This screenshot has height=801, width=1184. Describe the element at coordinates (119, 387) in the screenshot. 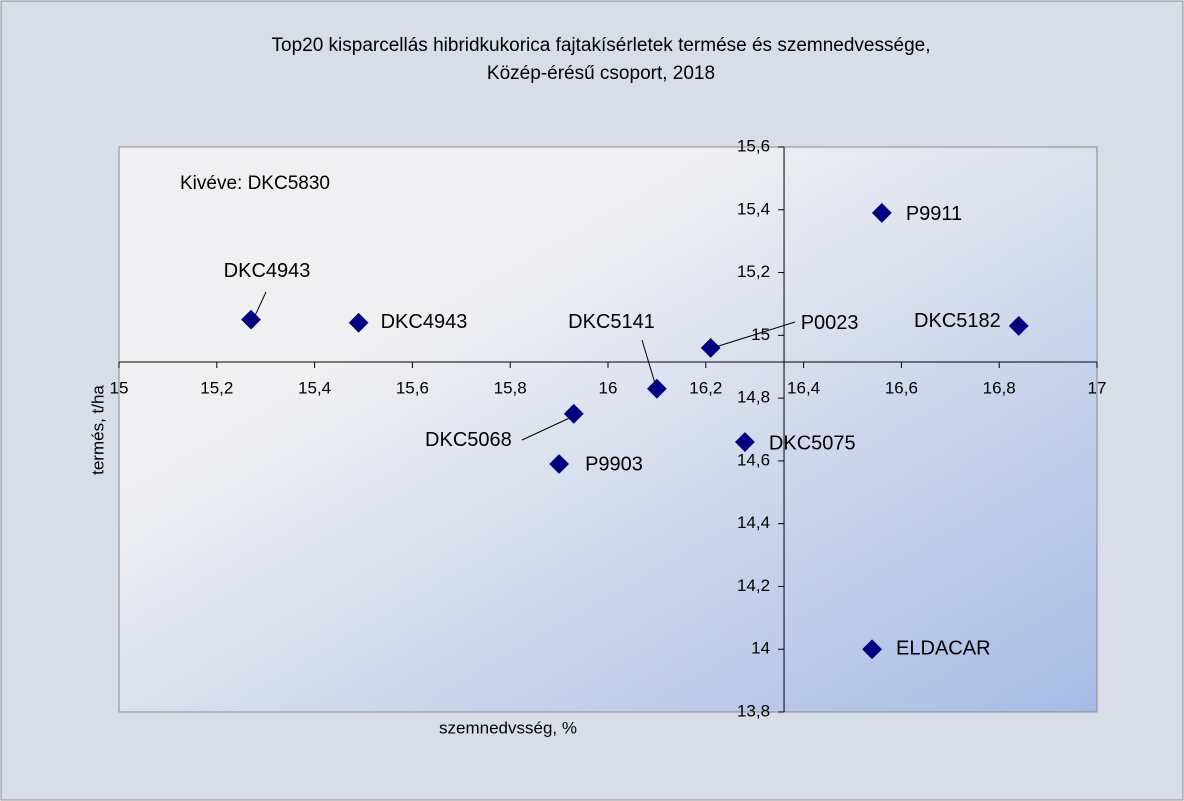

I see `x-tick-label: 15` at that location.